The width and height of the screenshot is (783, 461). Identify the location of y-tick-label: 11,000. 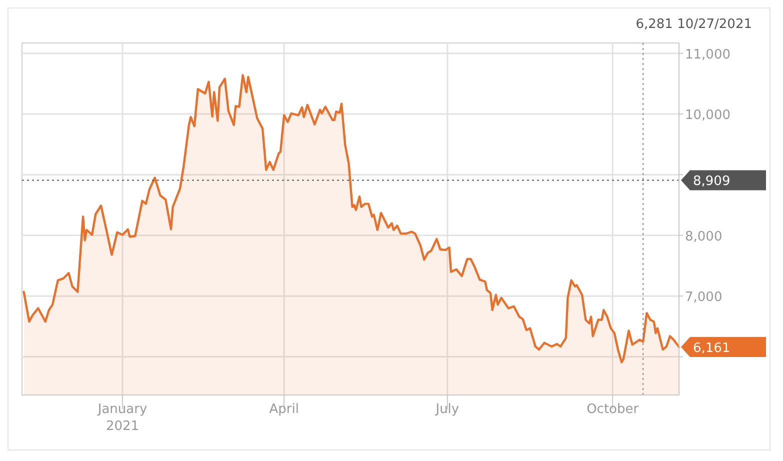
(707, 54).